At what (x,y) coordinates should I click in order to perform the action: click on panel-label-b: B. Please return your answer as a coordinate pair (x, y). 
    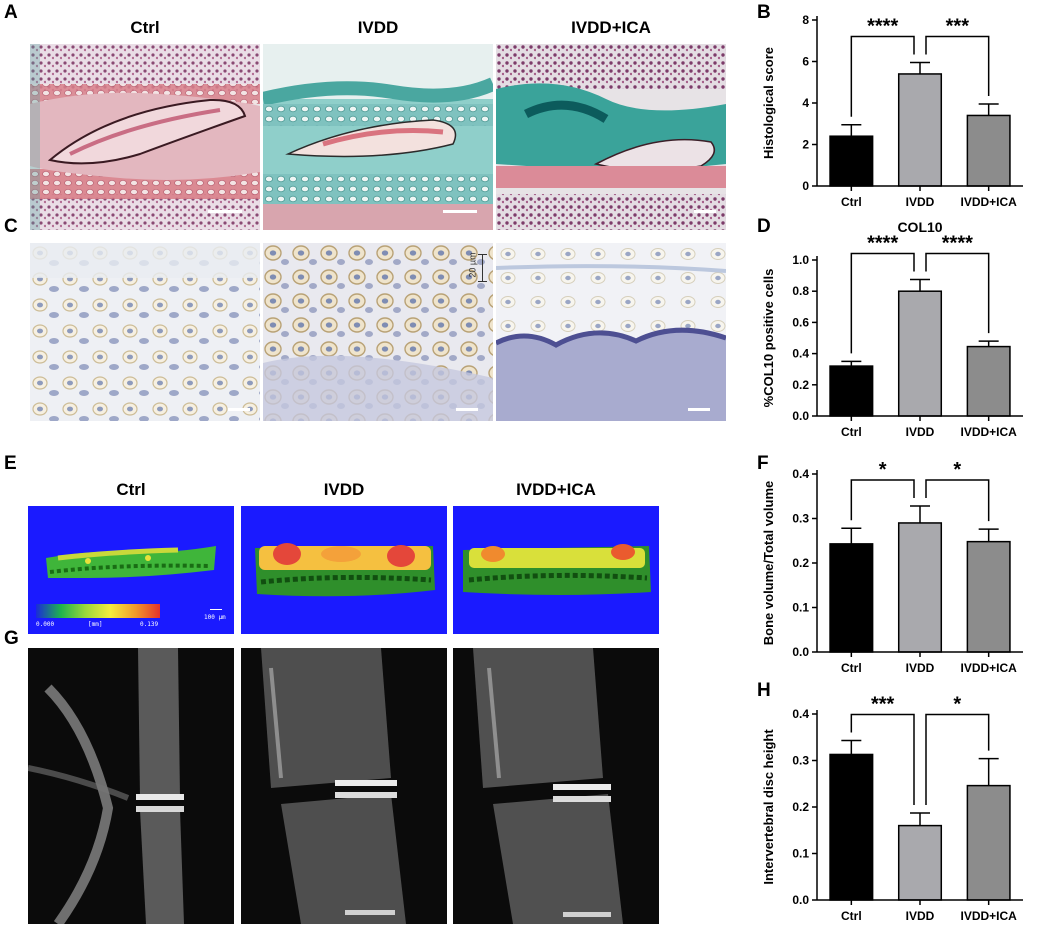
    Looking at the image, I should click on (764, 12).